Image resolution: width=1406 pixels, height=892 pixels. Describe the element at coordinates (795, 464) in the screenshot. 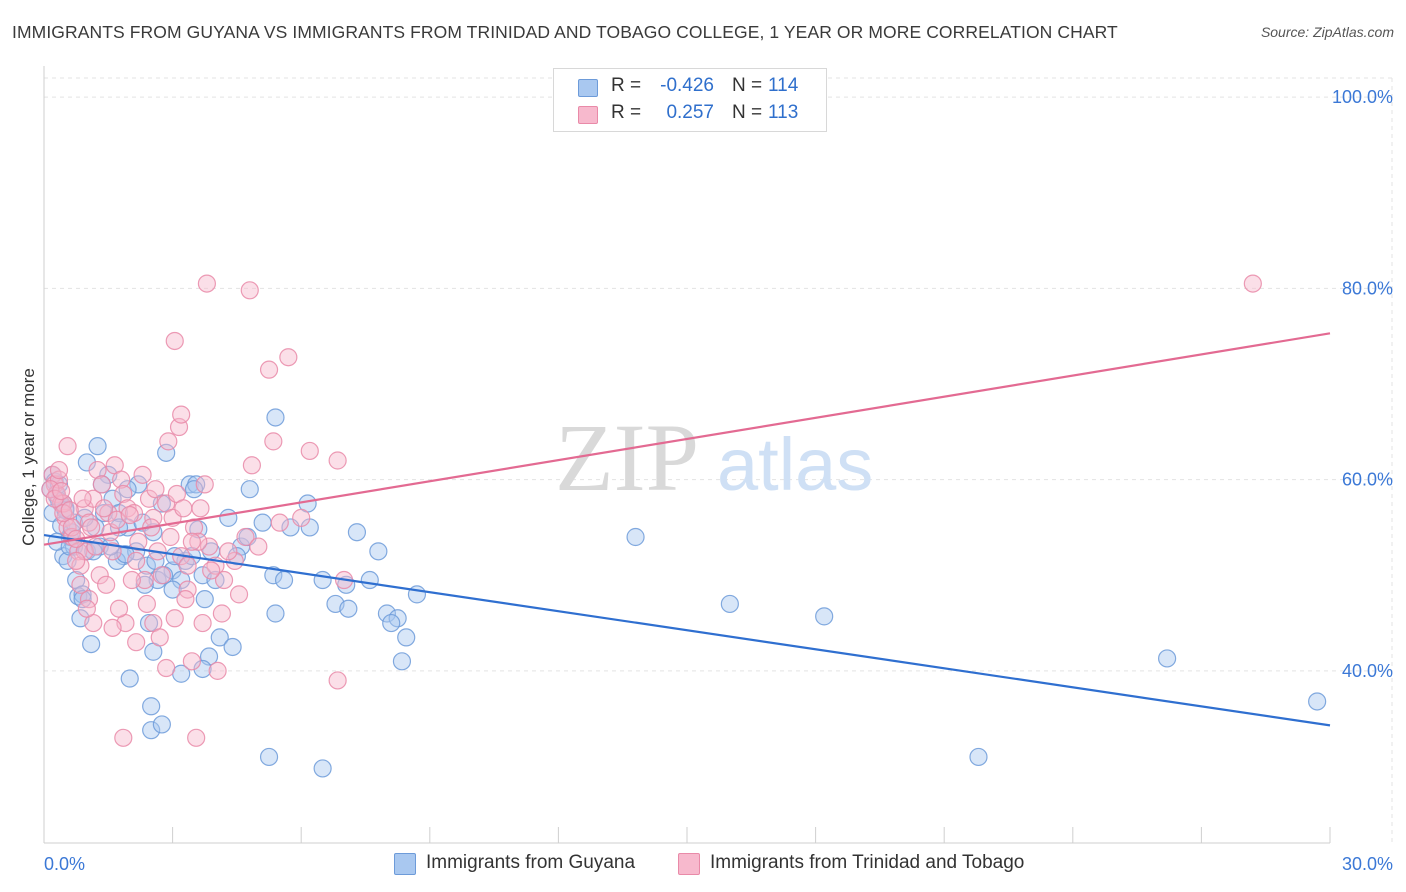

I see `watermark-atlas: atlas` at that location.